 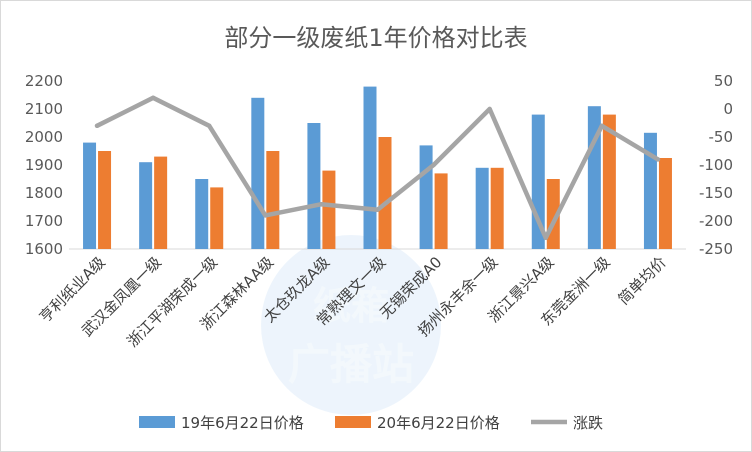 What do you see at coordinates (44, 137) in the screenshot?
I see `y-tick-label: 2000` at bounding box center [44, 137].